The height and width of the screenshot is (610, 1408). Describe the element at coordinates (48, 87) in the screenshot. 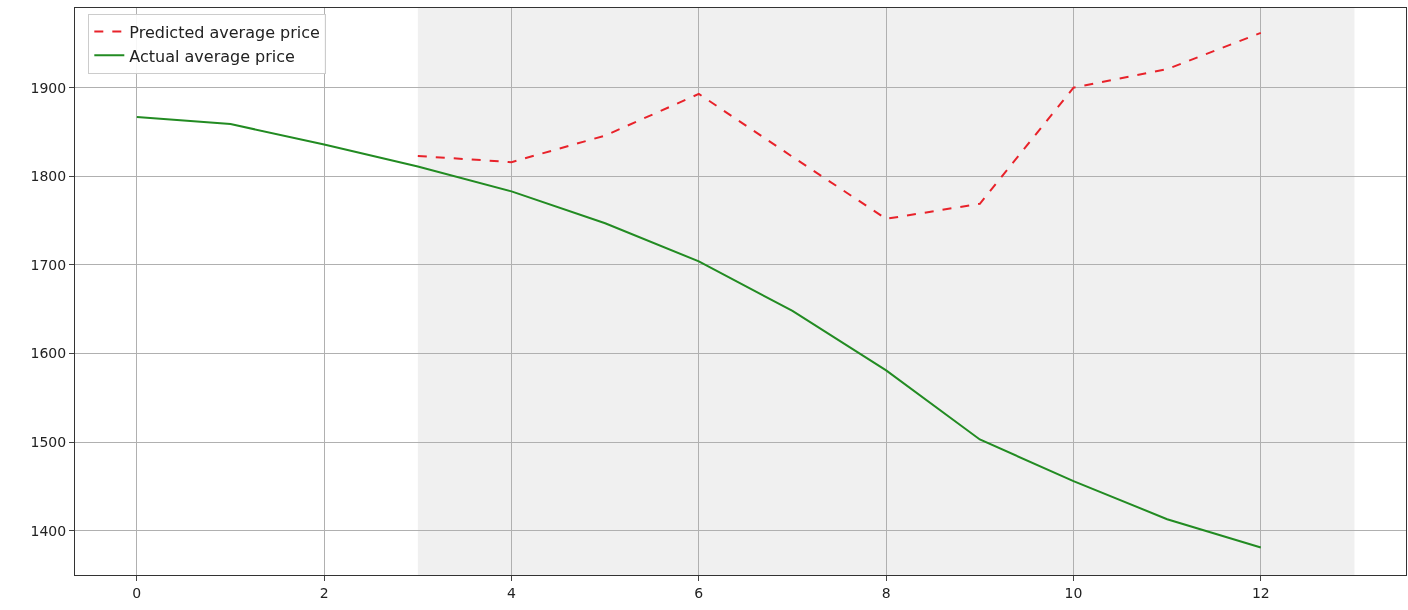

I see `y-tick-label: 1900` at that location.